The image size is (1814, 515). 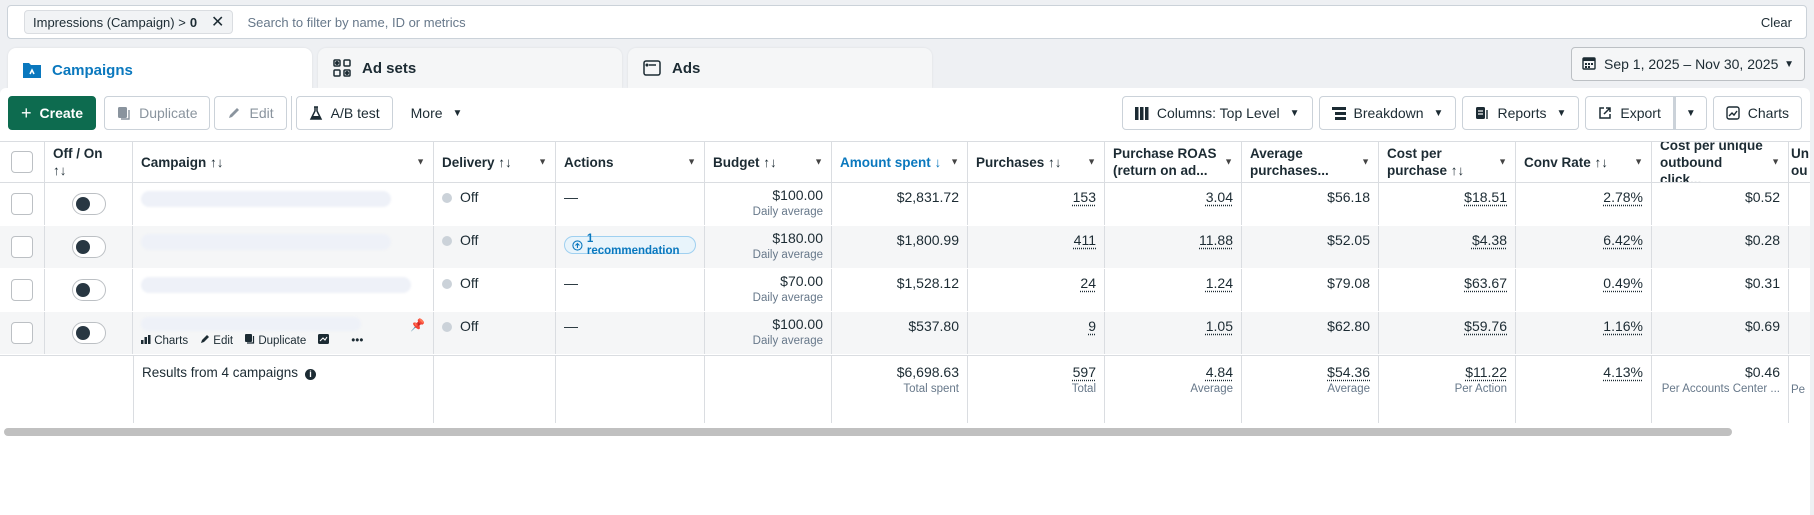 I want to click on date-range-picker: Sep 1, 2025 – Nov 30, 2025 ▼, so click(x=1688, y=64).